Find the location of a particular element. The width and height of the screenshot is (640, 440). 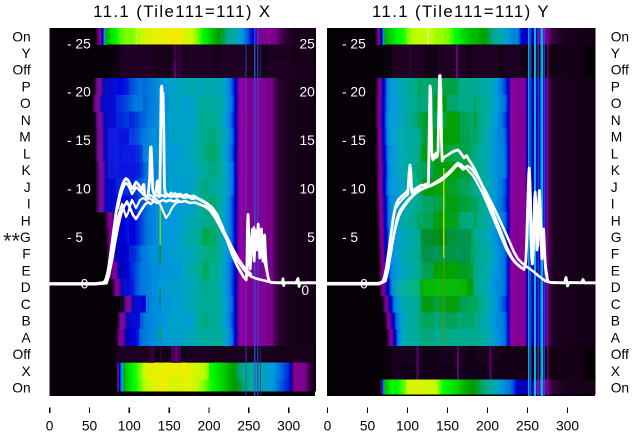

svg-text: 20 is located at coordinates (307, 92).